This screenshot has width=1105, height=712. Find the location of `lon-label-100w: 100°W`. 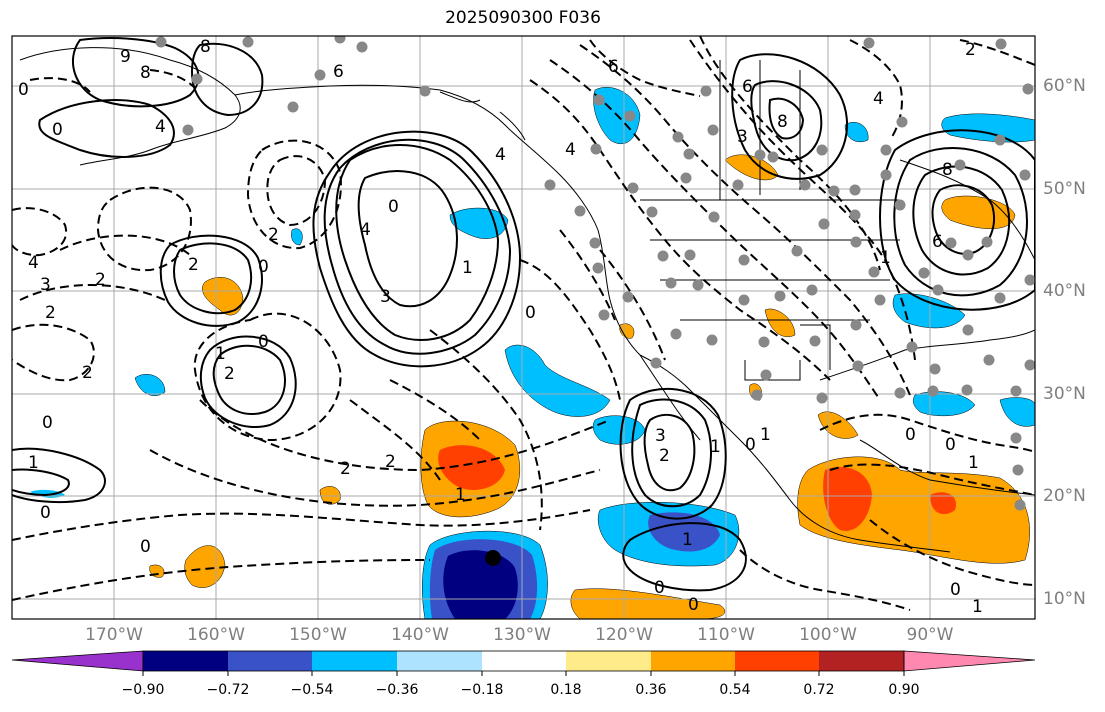

lon-label-100w: 100°W is located at coordinates (828, 635).